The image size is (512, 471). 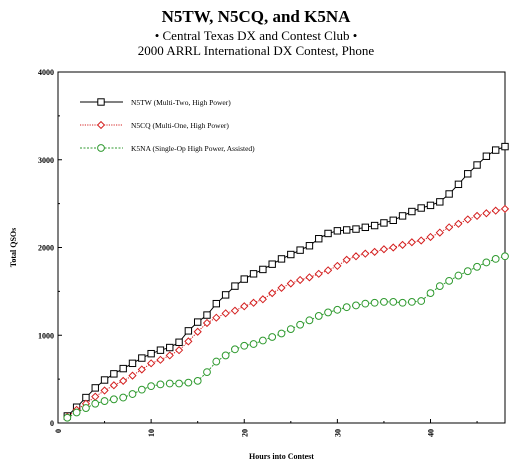 I want to click on legend-marker, so click(x=101, y=148).